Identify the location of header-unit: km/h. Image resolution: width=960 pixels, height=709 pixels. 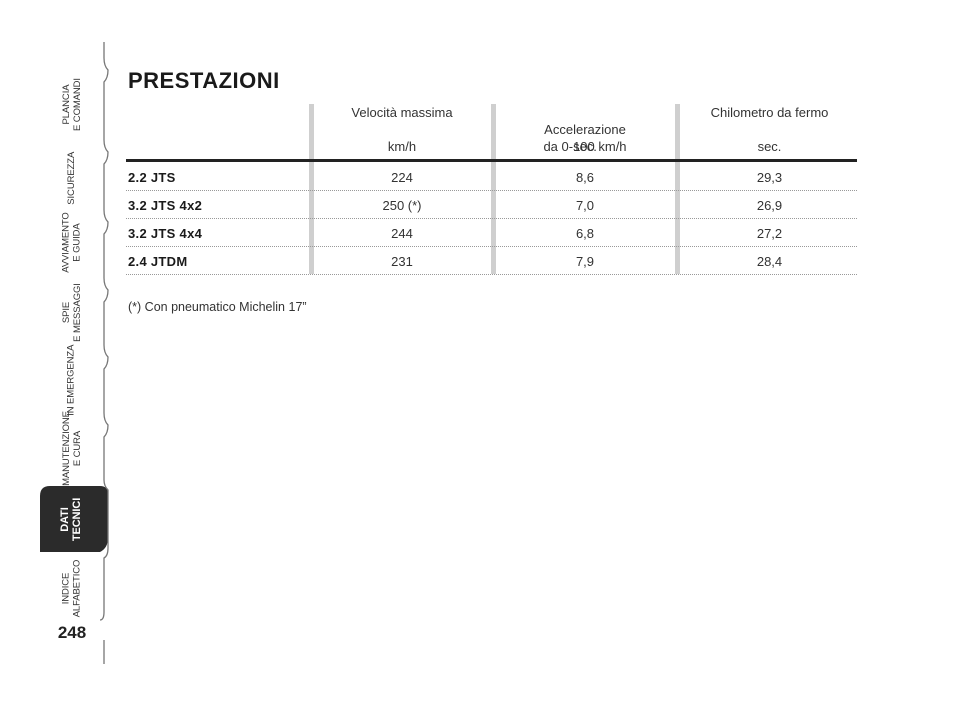
(402, 146).